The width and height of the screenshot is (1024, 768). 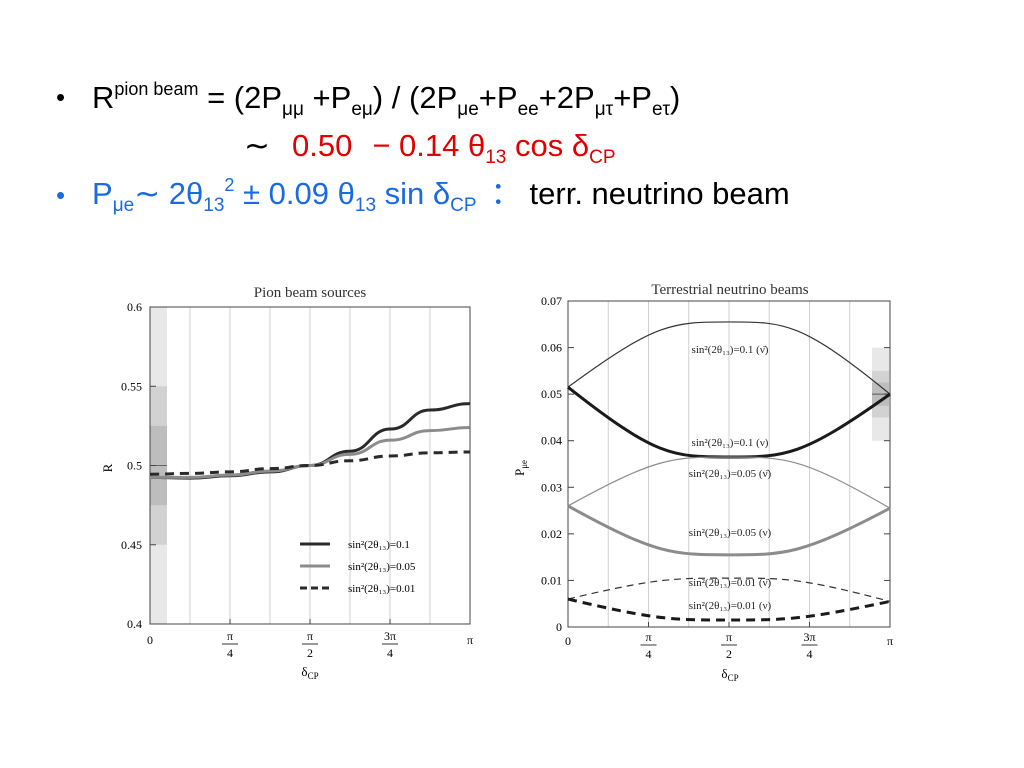 I want to click on chart-title: Terrestrial neutrino beams, so click(x=729, y=290).